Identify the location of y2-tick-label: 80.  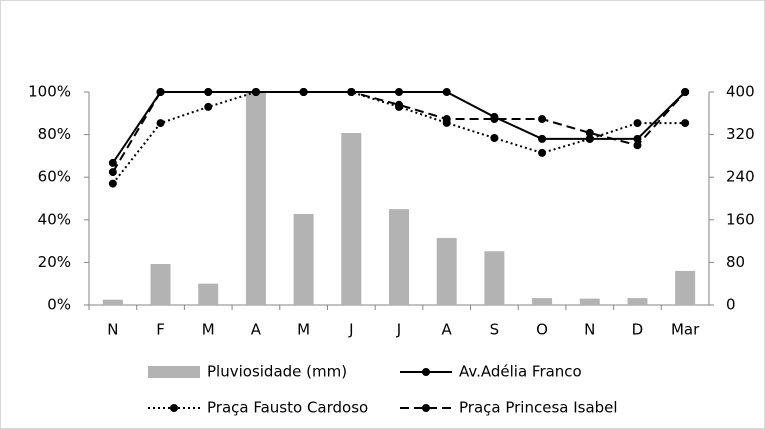
(735, 262).